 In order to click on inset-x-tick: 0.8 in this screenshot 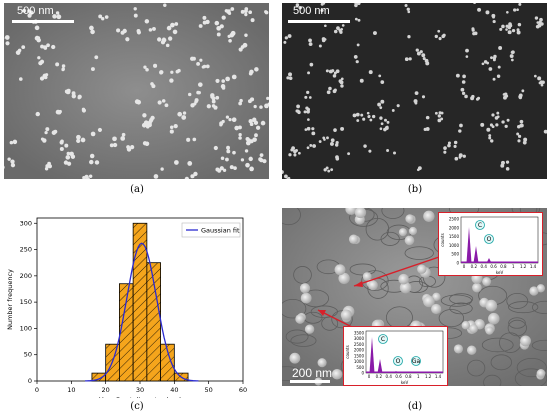, I will do `click(503, 266)`.